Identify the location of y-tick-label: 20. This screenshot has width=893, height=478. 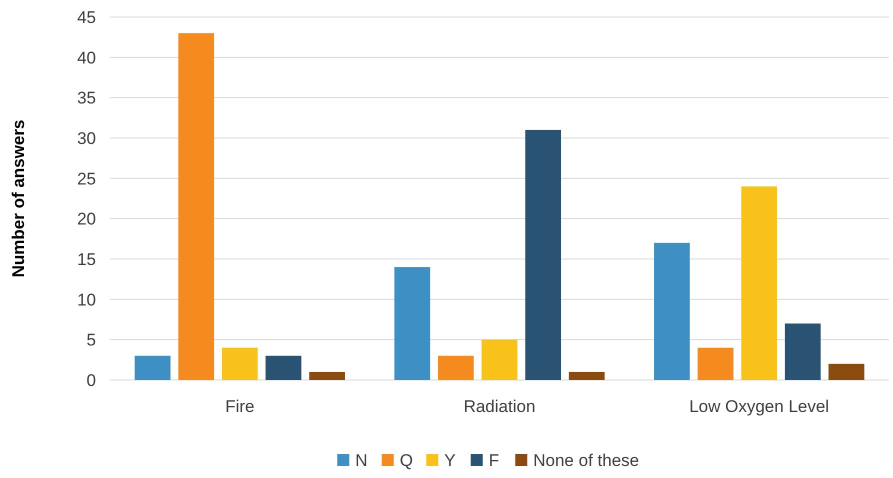
(86, 219).